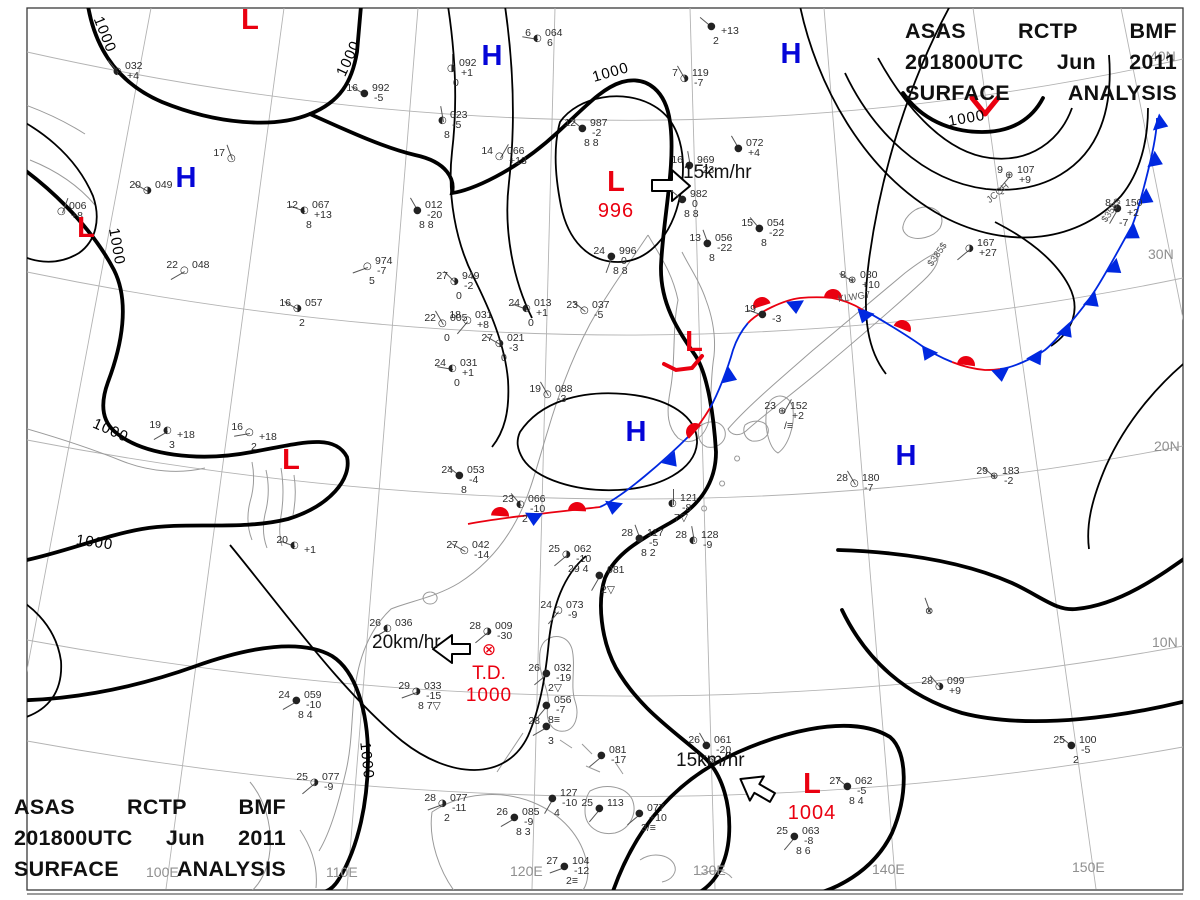 This screenshot has height=900, width=1200. I want to click on station-temp: 25, so click(782, 830).